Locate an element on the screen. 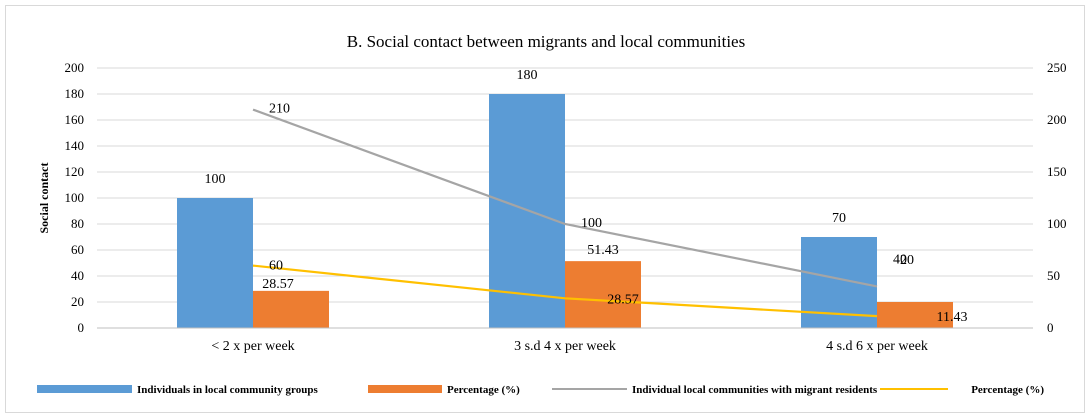 The width and height of the screenshot is (1091, 418). y2-tick-label: 50 is located at coordinates (1053, 275).